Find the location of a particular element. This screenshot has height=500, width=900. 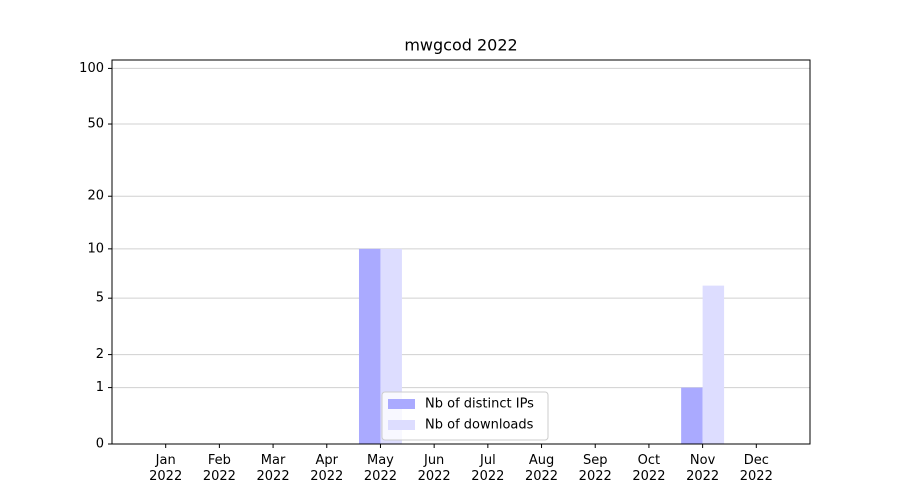

x-tick-label: Jun 2022 is located at coordinates (434, 468).